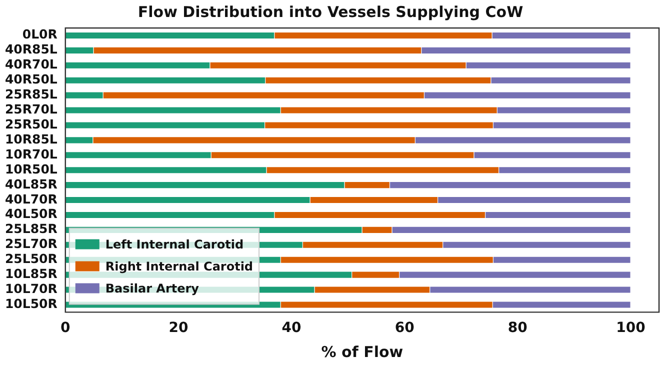 The image size is (660, 368). What do you see at coordinates (31, 303) in the screenshot?
I see `y-tick-label: 10L50R` at bounding box center [31, 303].